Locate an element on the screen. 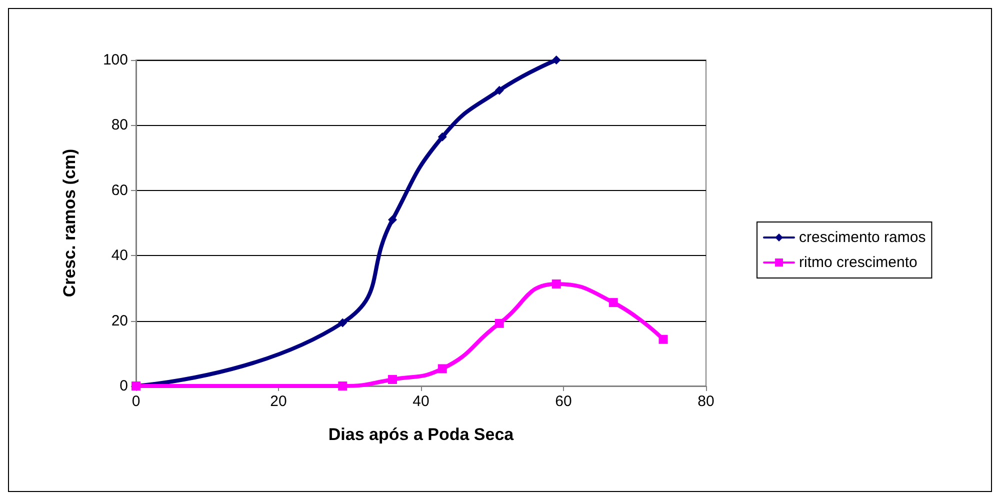 This screenshot has height=500, width=1000. y-tick-label: 40 is located at coordinates (119, 255).